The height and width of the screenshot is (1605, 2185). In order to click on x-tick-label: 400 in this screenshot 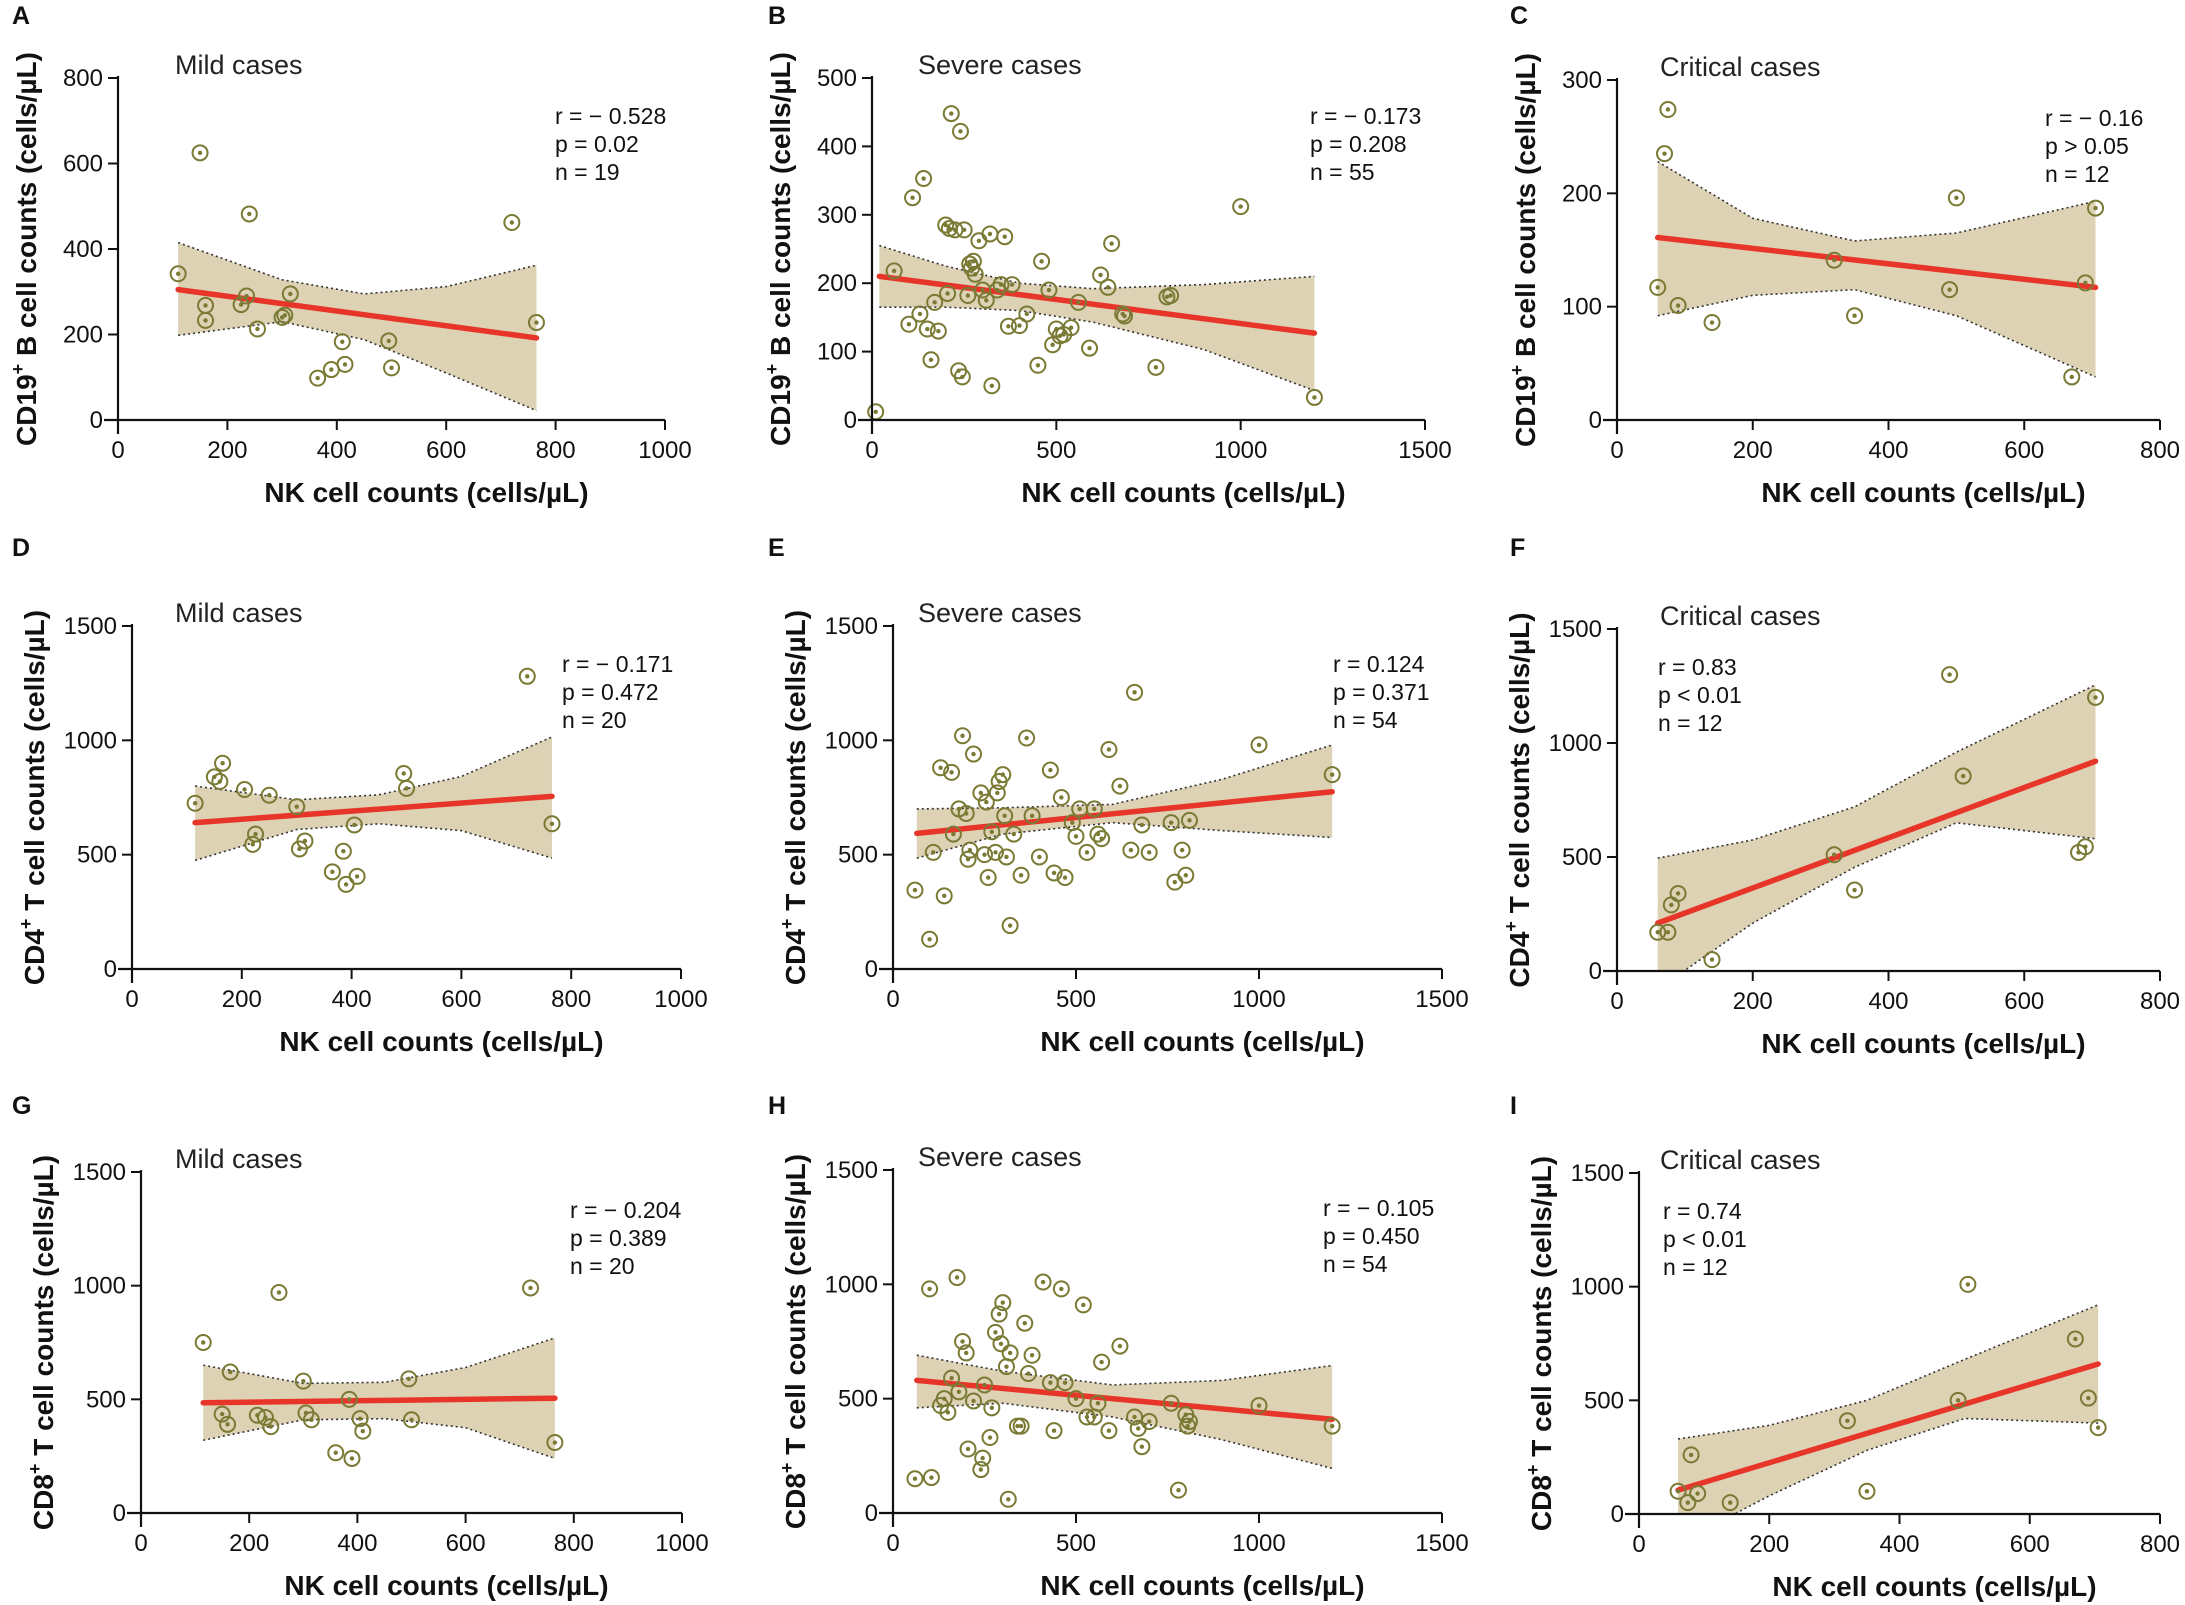, I will do `click(1899, 1544)`.